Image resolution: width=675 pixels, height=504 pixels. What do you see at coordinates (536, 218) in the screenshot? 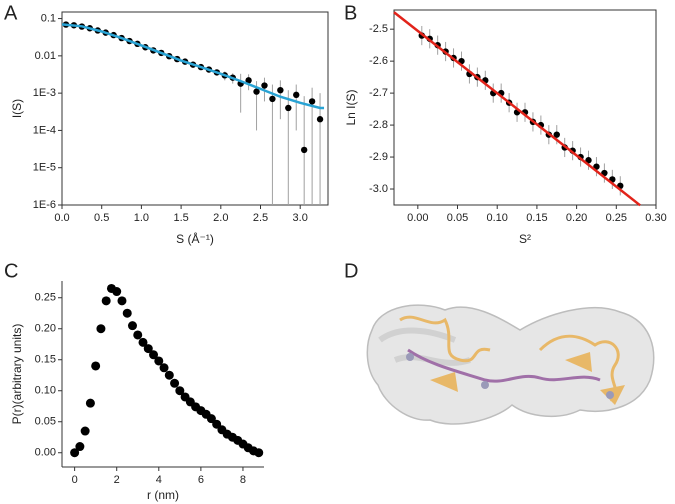
I see `x-tick-label: 0.15` at bounding box center [536, 218].